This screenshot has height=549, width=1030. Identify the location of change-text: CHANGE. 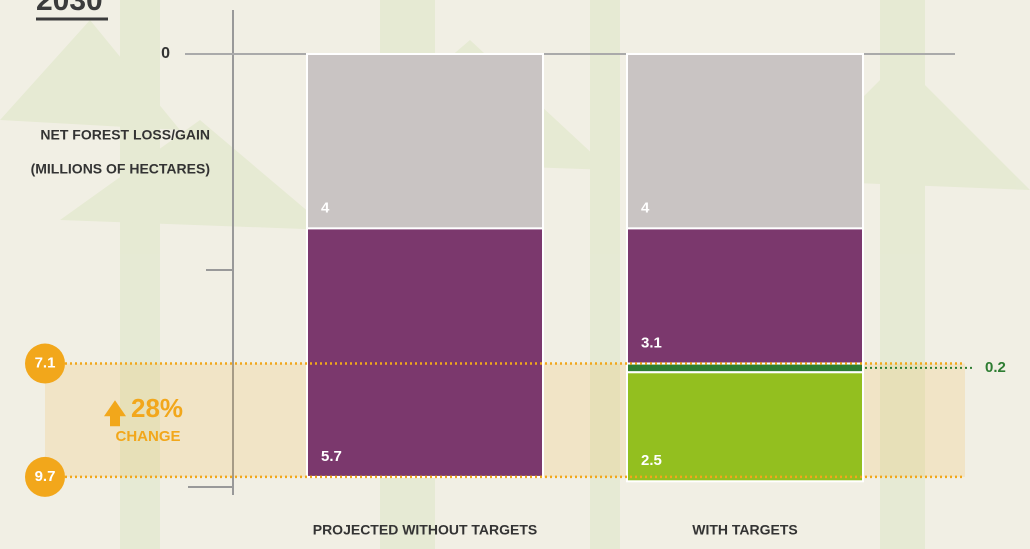
(147, 436).